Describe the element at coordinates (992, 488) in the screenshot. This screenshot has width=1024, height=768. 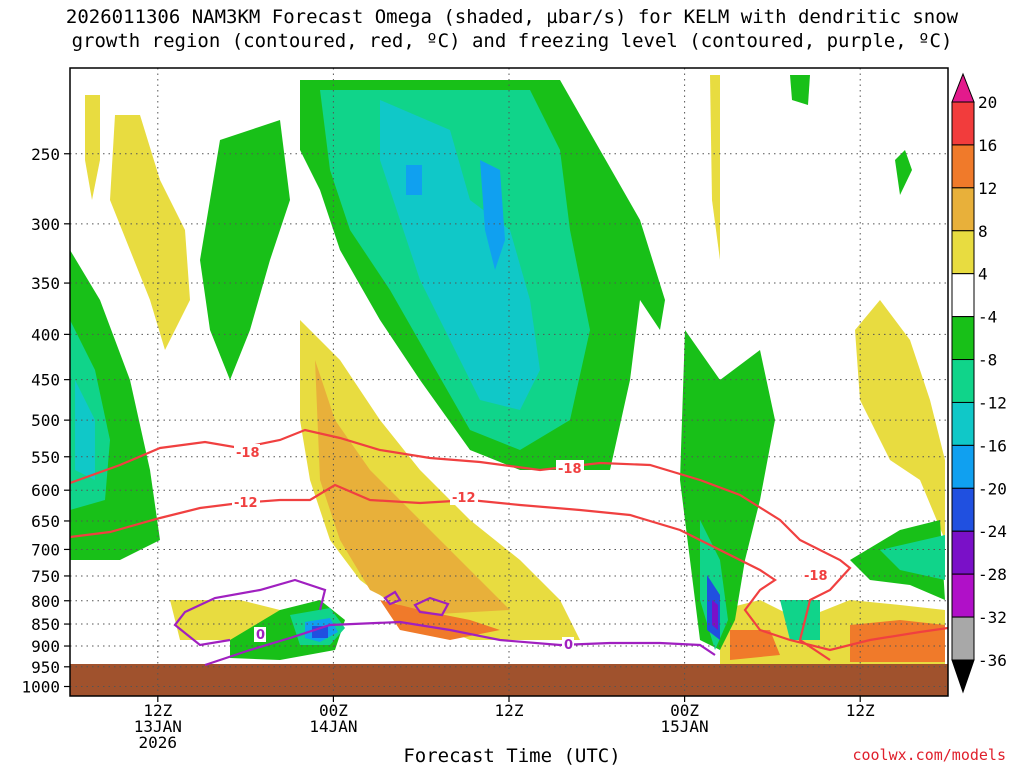
I see `colorbar-label: -20` at that location.